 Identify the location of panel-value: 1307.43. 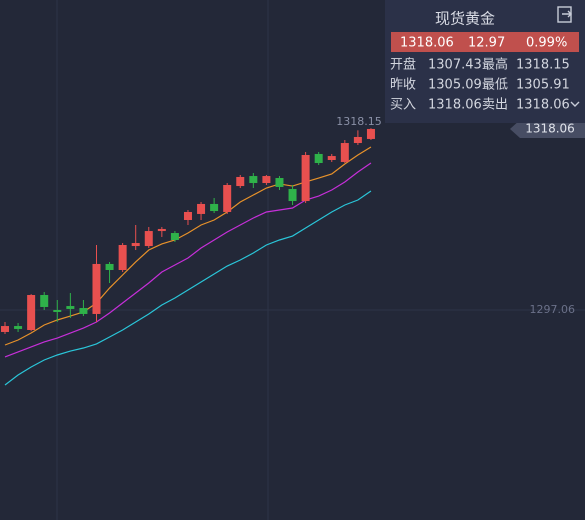
(455, 65).